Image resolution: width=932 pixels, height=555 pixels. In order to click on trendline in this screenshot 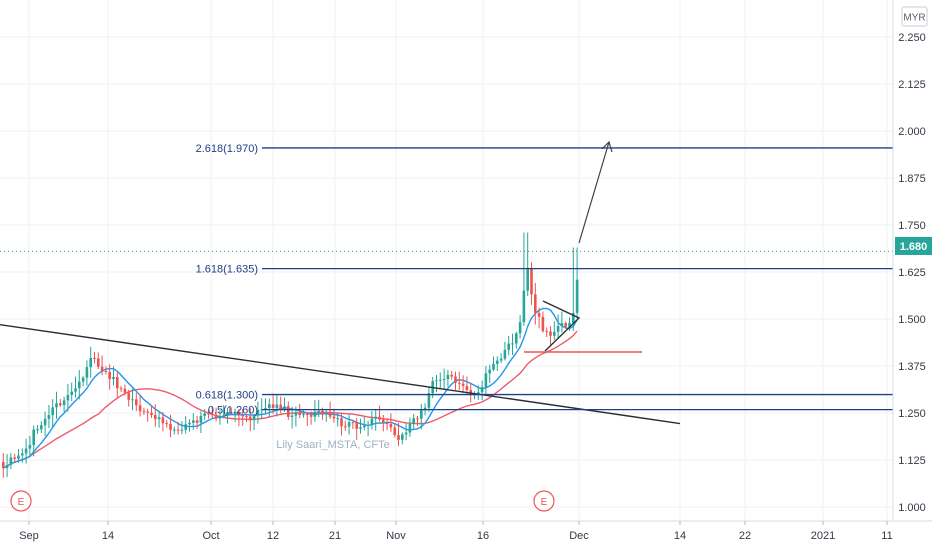, I will do `click(340, 374)`.